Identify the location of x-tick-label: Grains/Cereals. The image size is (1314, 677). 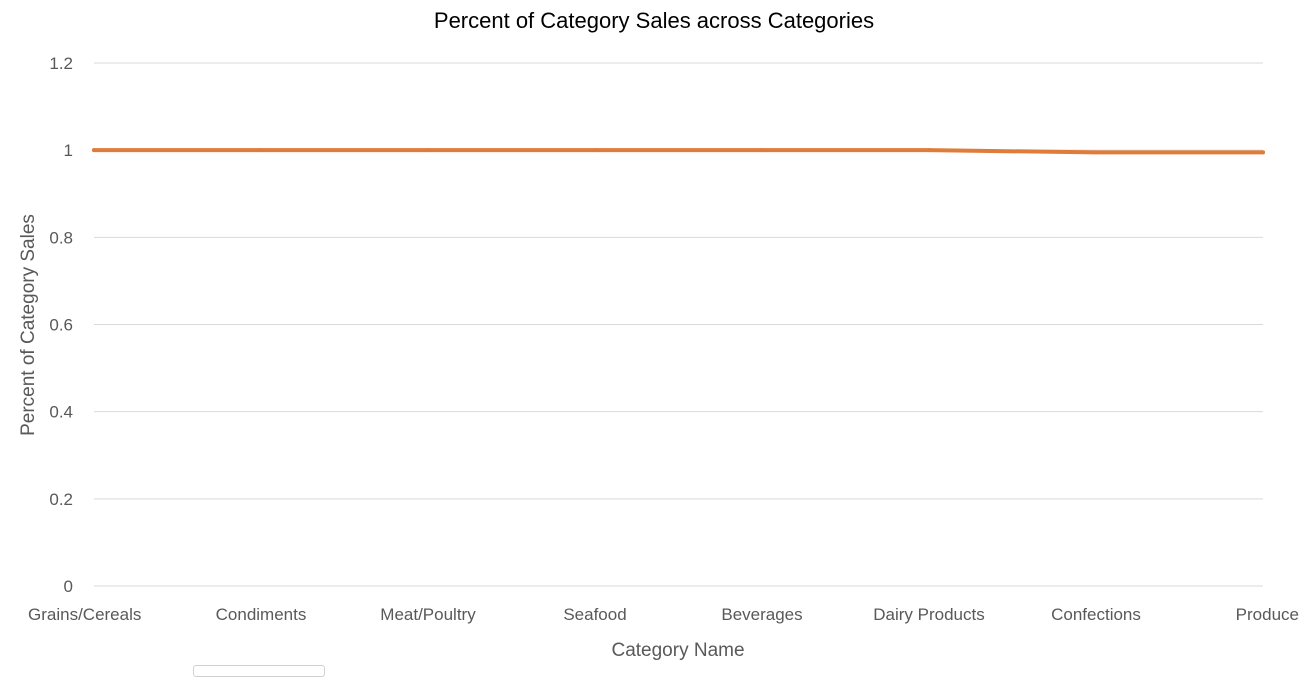
(84, 614).